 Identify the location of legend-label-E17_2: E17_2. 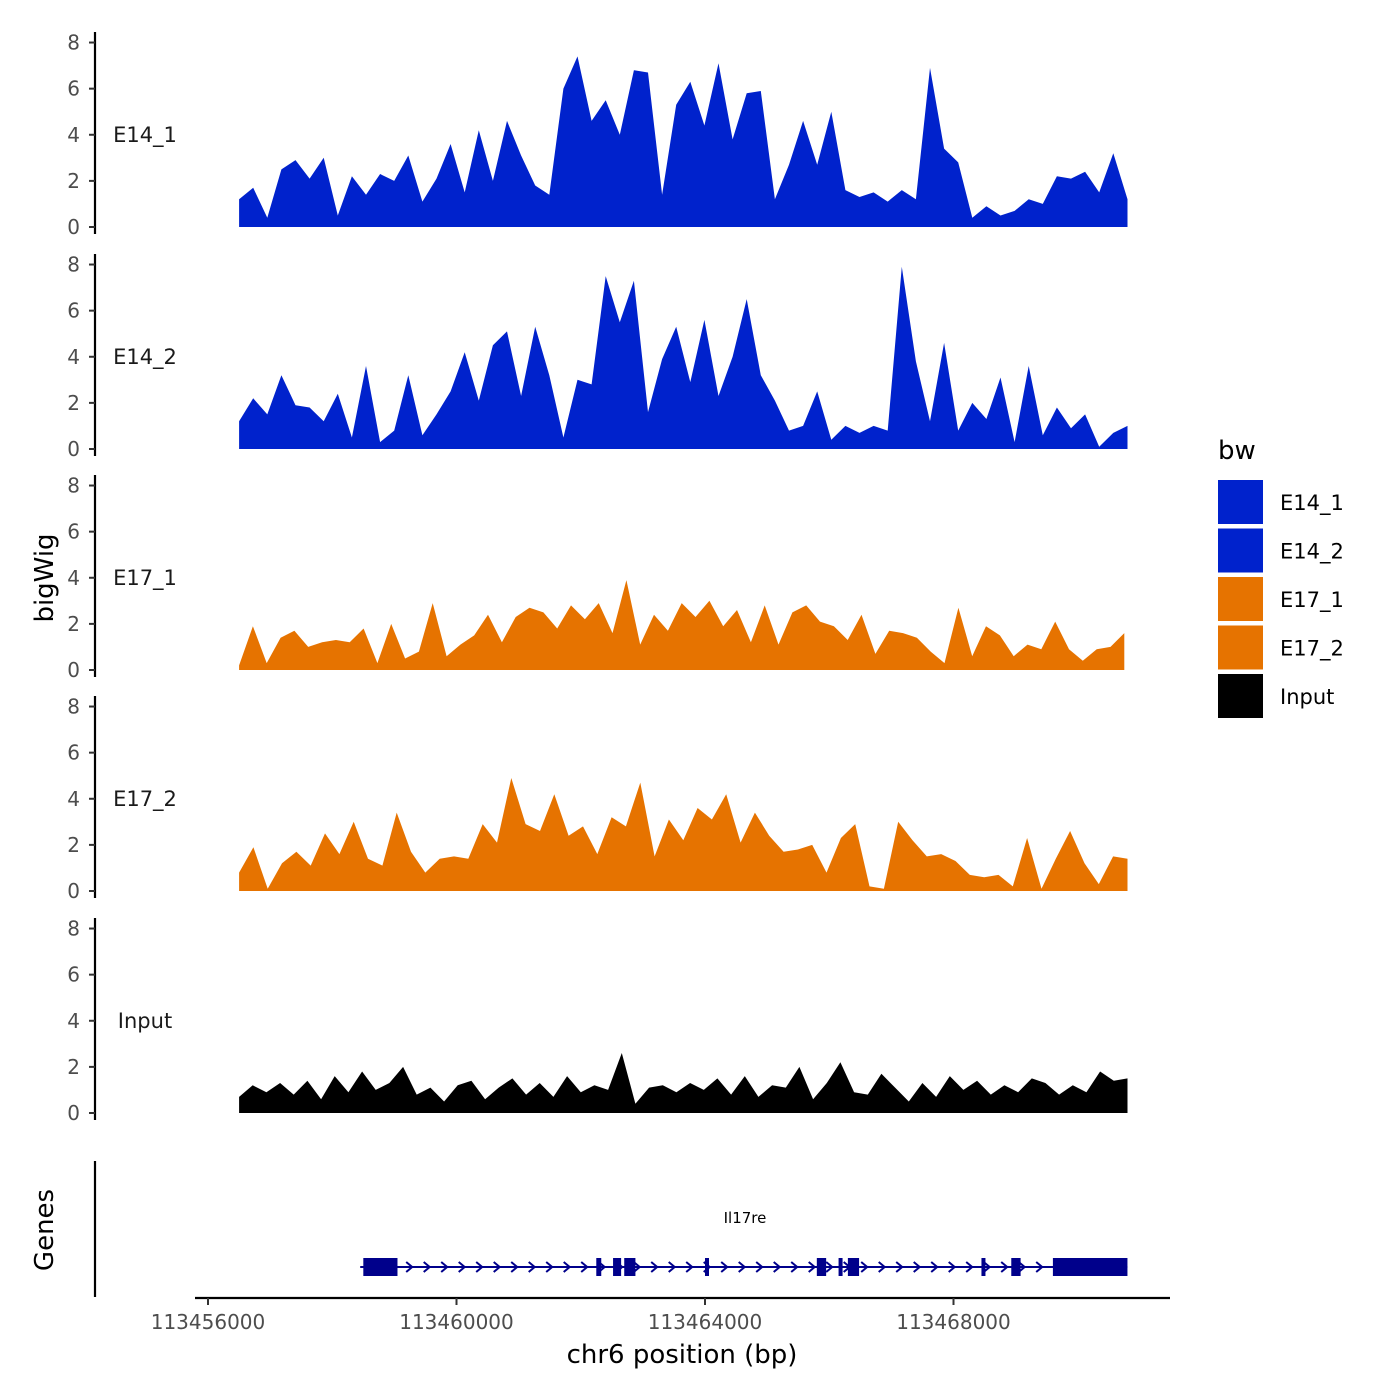
(1312, 649).